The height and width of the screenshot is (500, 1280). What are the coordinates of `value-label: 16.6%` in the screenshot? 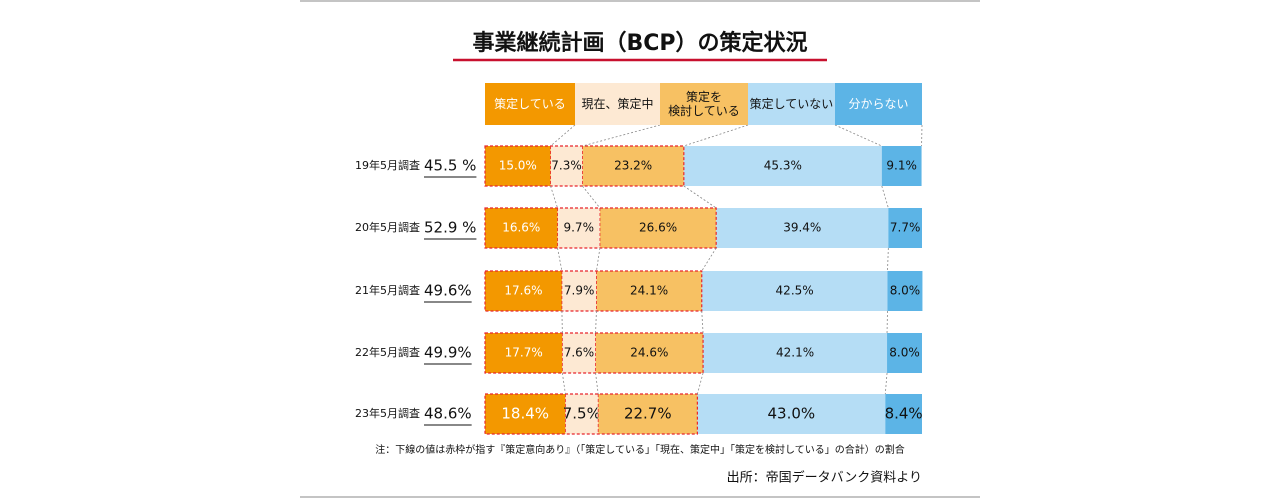 It's located at (521, 228).